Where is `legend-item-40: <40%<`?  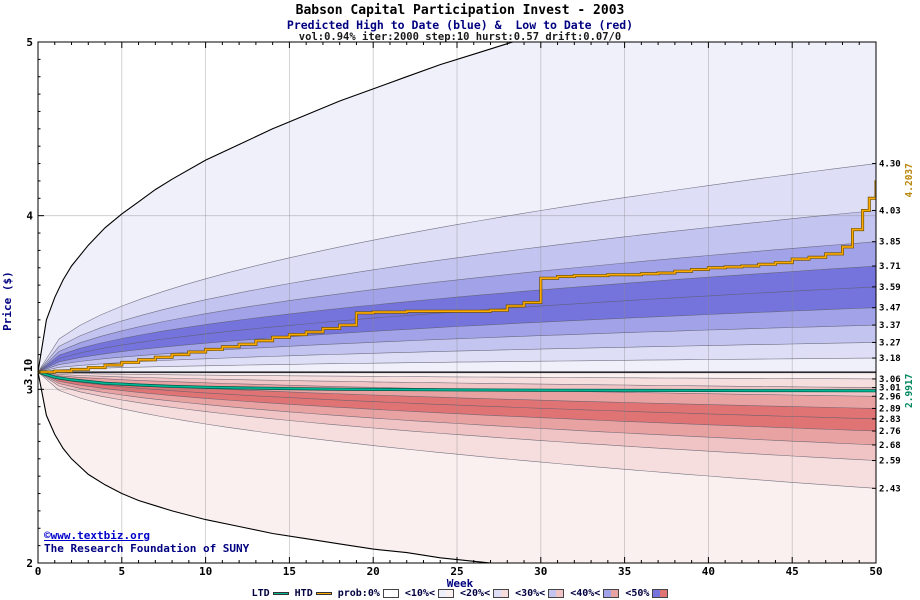 legend-item-40: <40%< is located at coordinates (595, 593).